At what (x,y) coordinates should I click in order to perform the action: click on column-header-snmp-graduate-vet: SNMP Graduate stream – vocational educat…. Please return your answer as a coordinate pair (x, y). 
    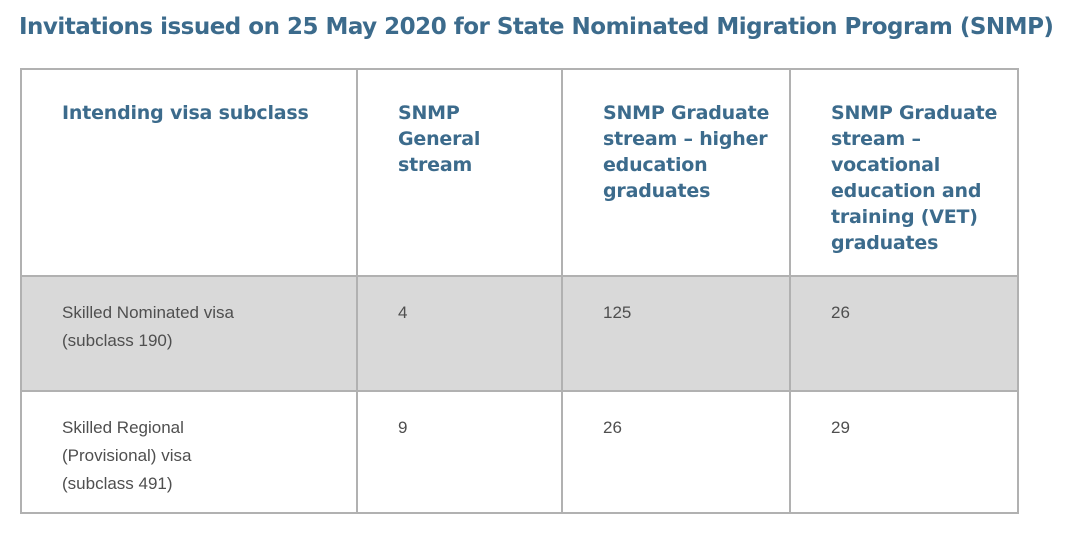
    Looking at the image, I should click on (904, 172).